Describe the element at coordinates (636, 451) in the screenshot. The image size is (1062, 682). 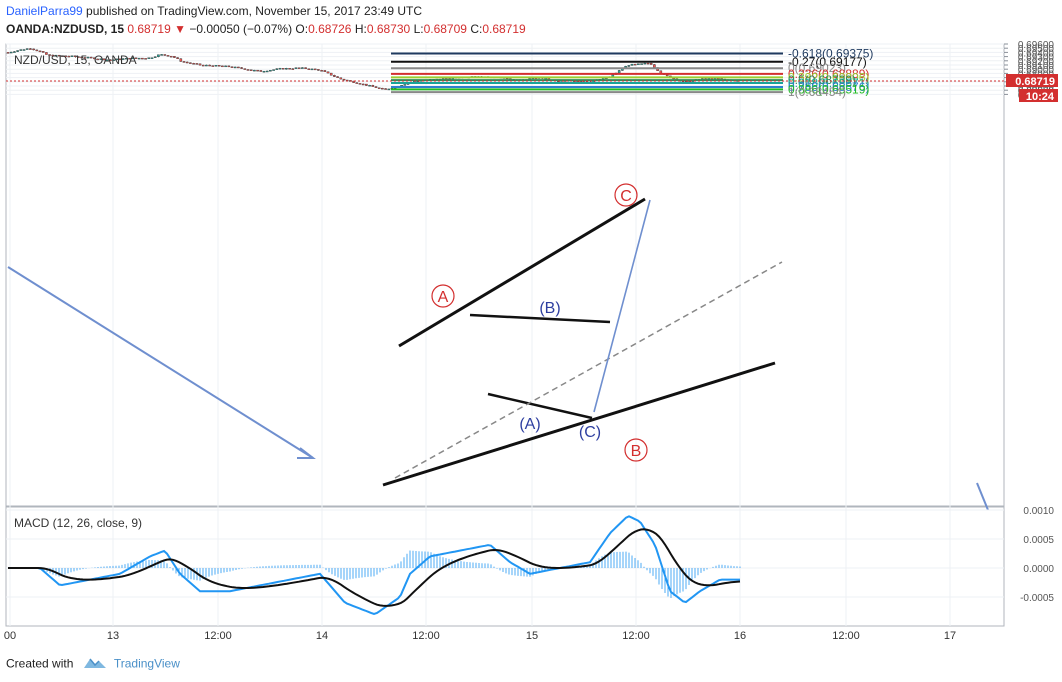
I see `wave-b-red: B` at that location.